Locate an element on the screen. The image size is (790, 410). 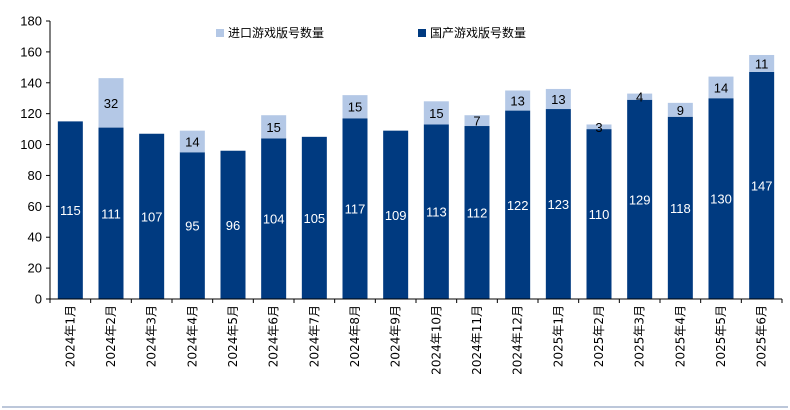
data-label-domestic: 104 is located at coordinates (274, 219).